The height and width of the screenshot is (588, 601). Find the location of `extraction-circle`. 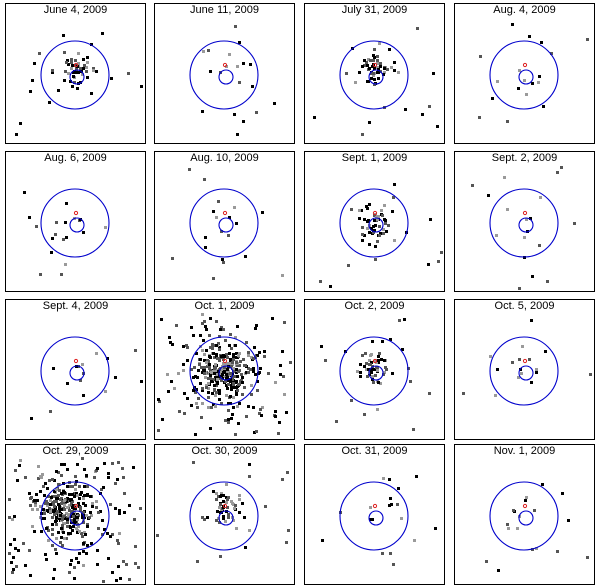

extraction-circle is located at coordinates (524, 516).